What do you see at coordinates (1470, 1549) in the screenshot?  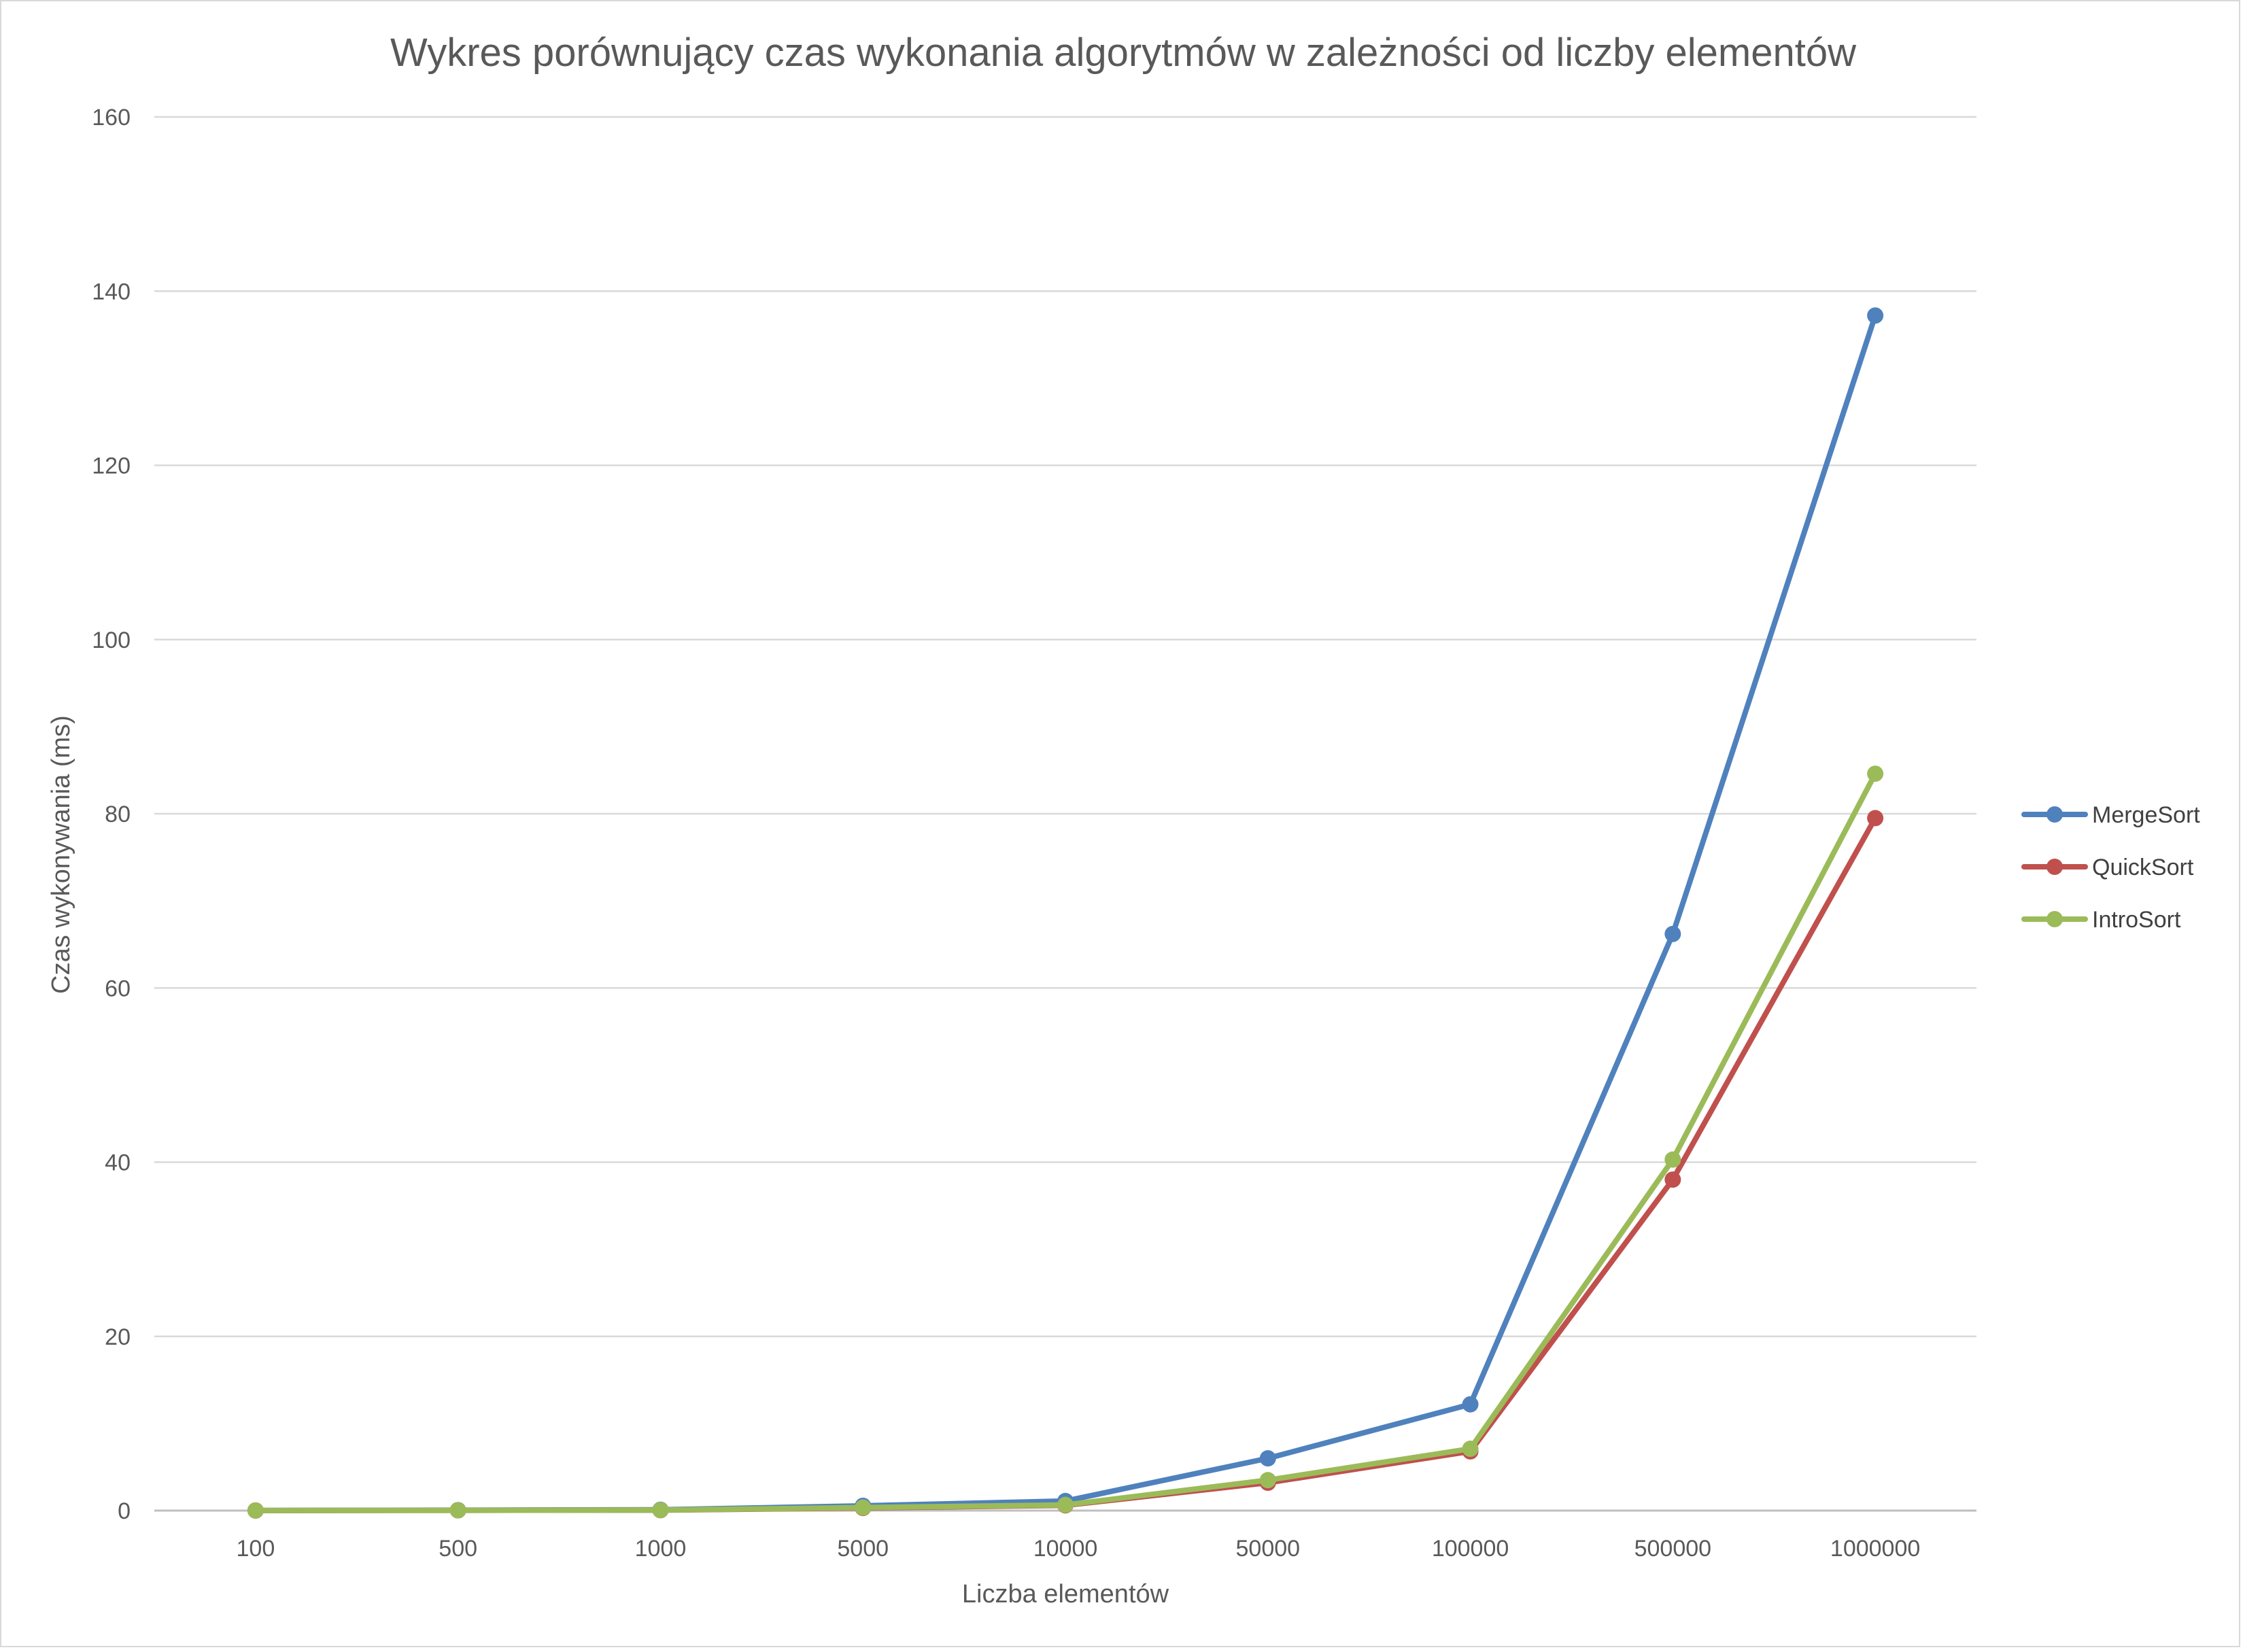 I see `x-tick-label: 100000` at bounding box center [1470, 1549].